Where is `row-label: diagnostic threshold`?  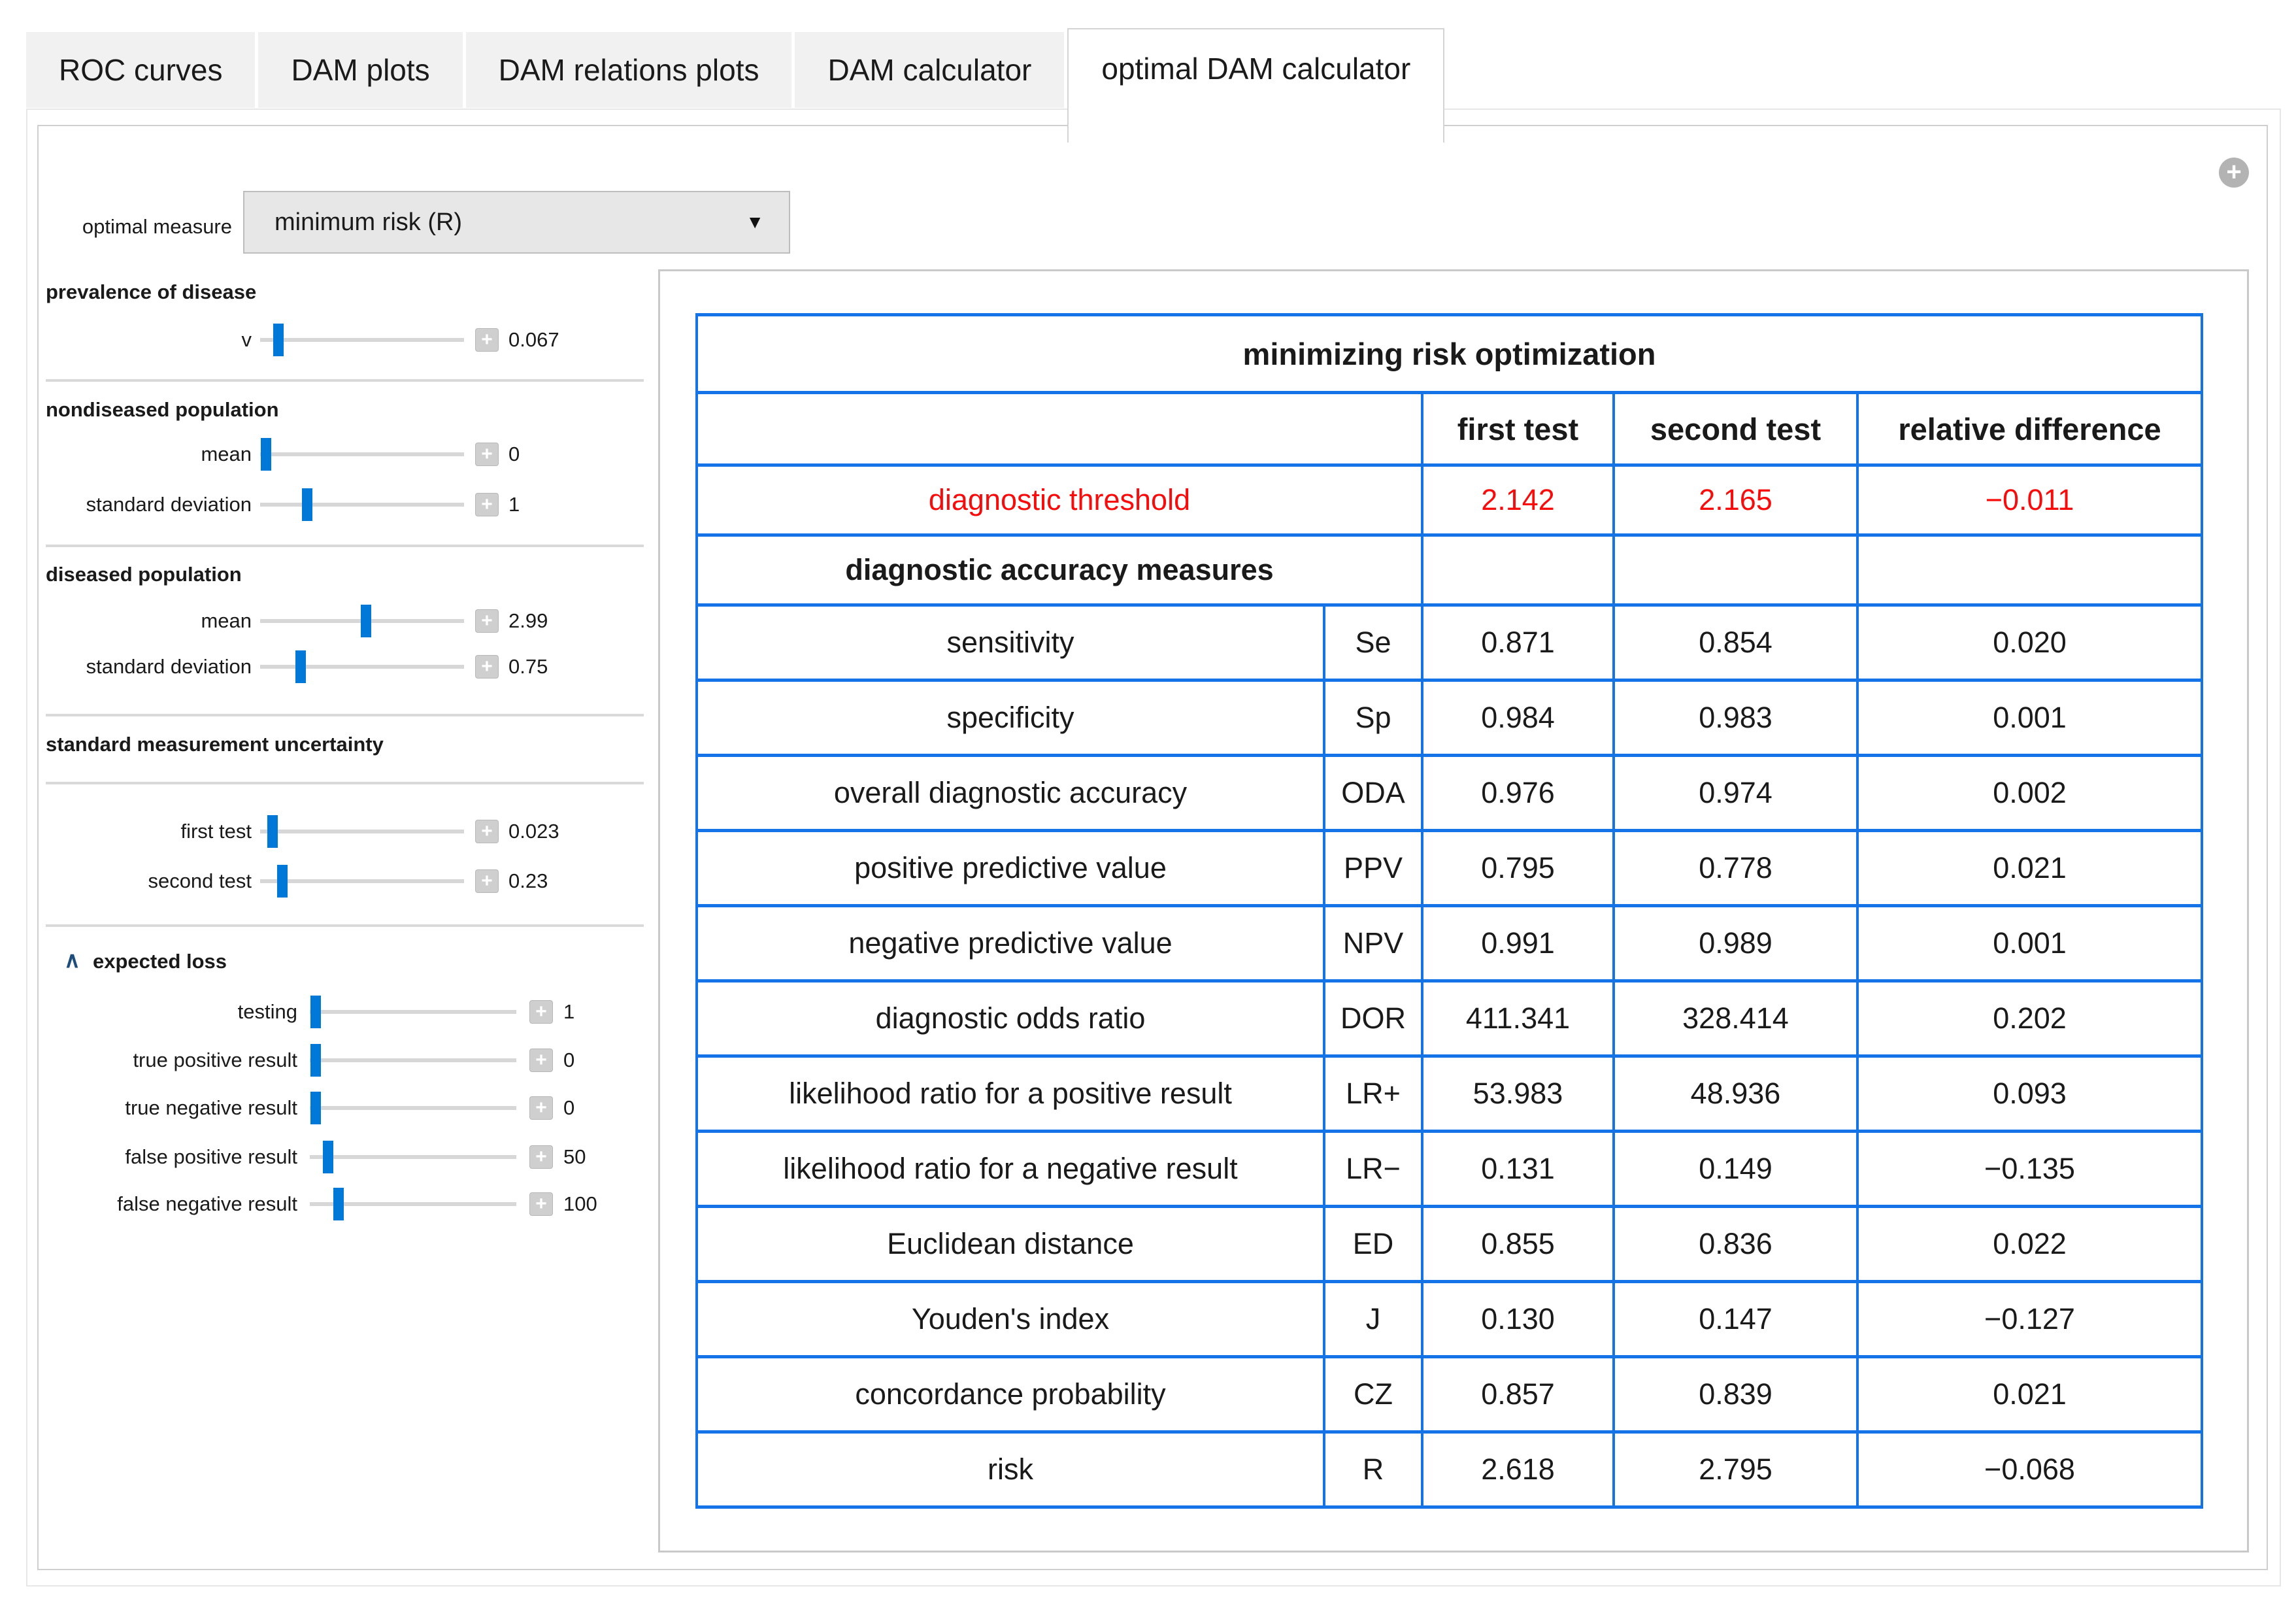
row-label: diagnostic threshold is located at coordinates (1059, 500).